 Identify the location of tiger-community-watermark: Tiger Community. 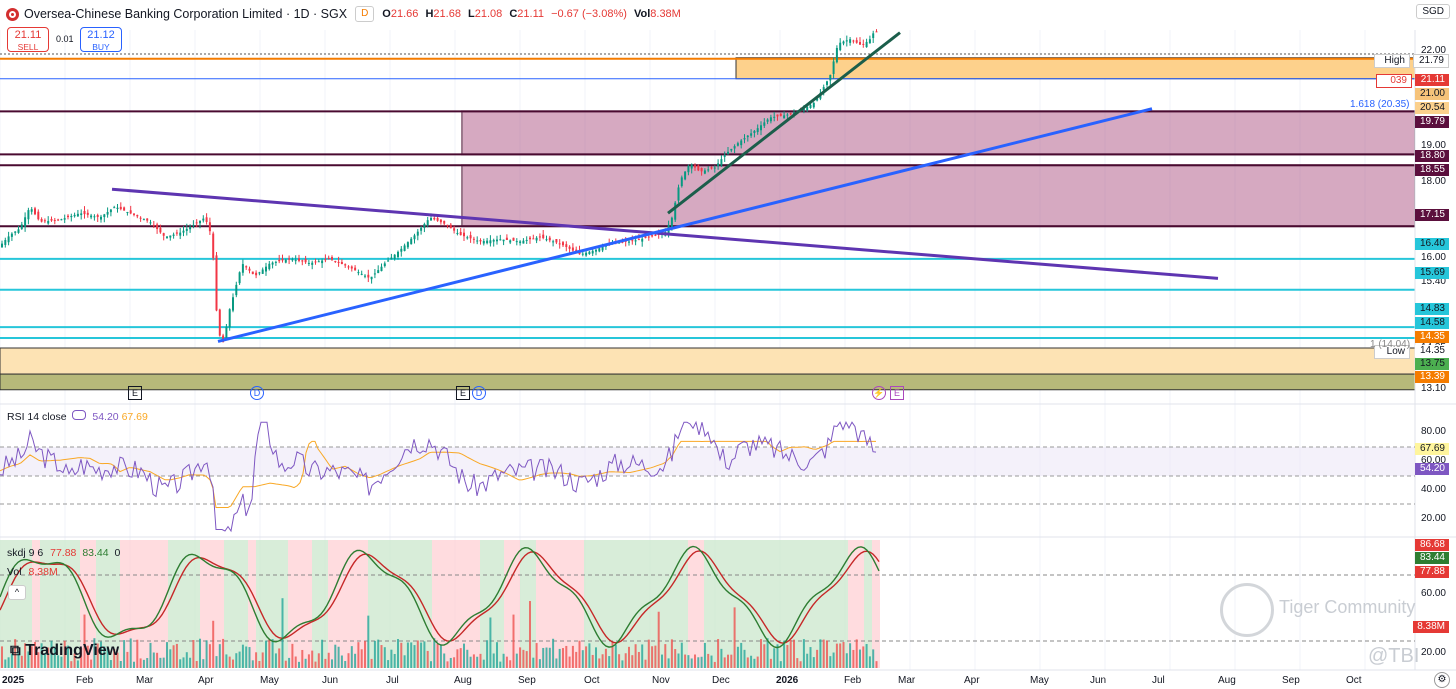
(1347, 607).